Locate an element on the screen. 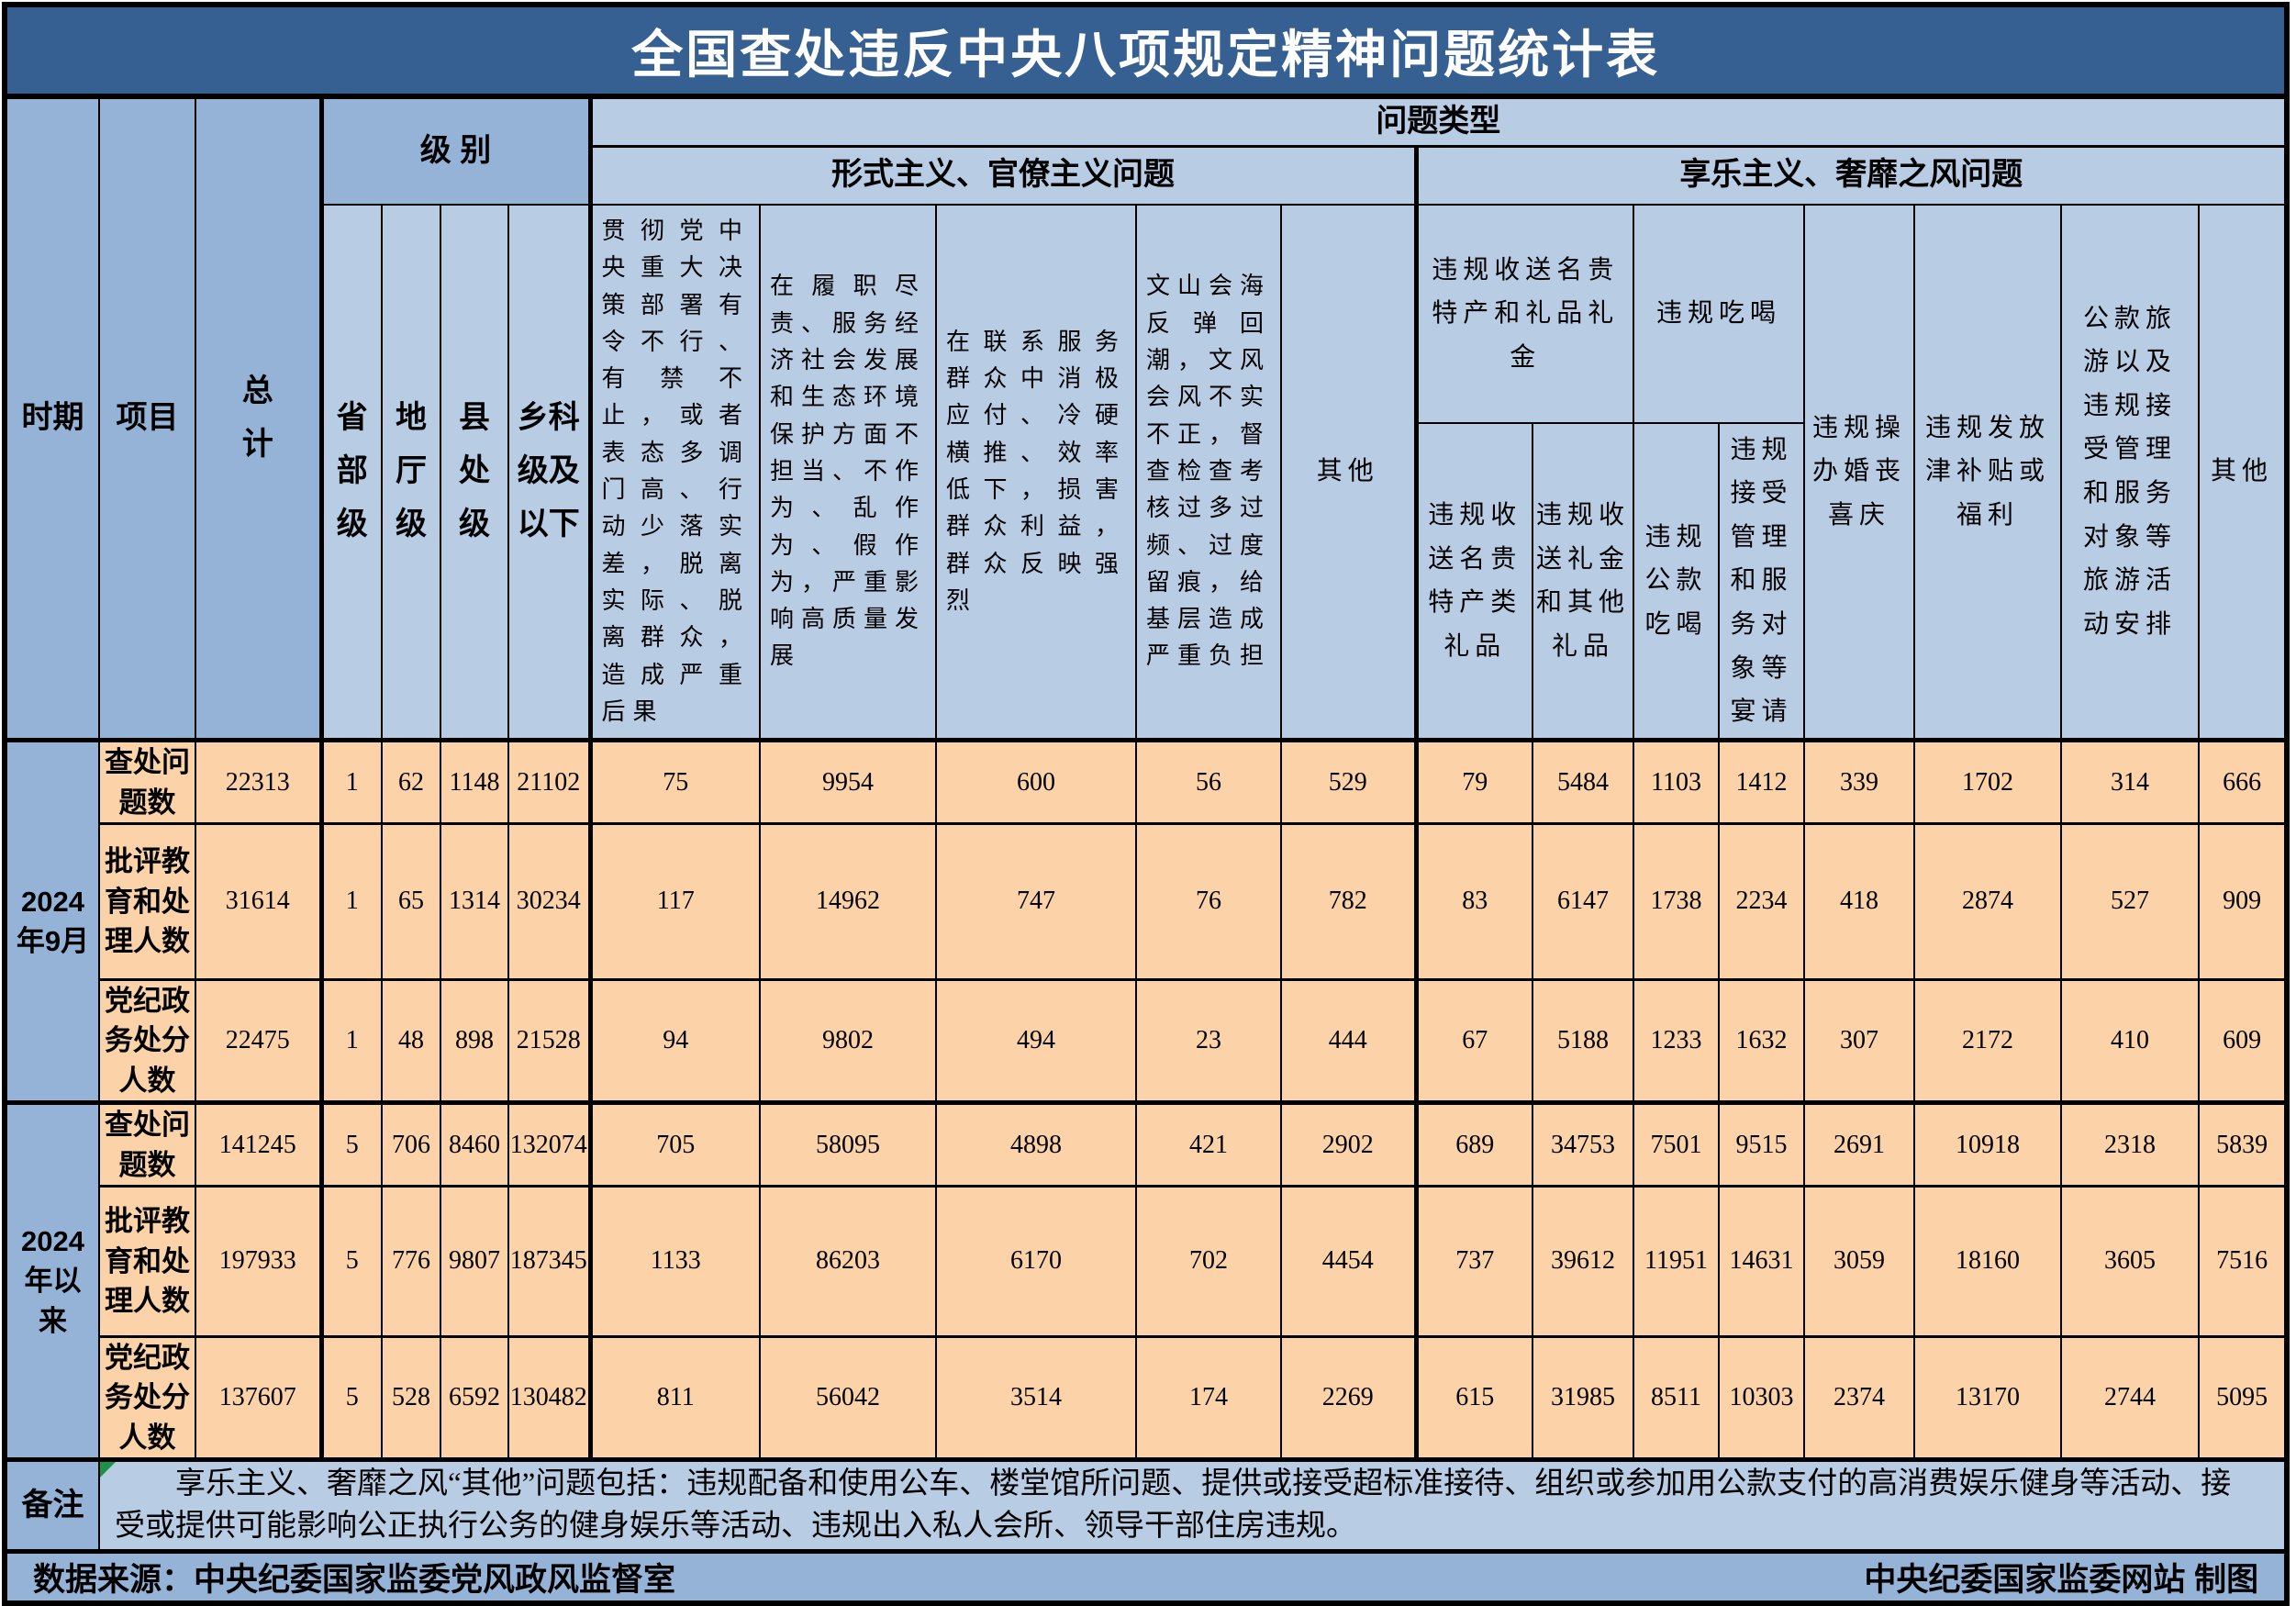 Image resolution: width=2296 pixels, height=1606 pixels. data-cell: 187345 is located at coordinates (550, 1261).